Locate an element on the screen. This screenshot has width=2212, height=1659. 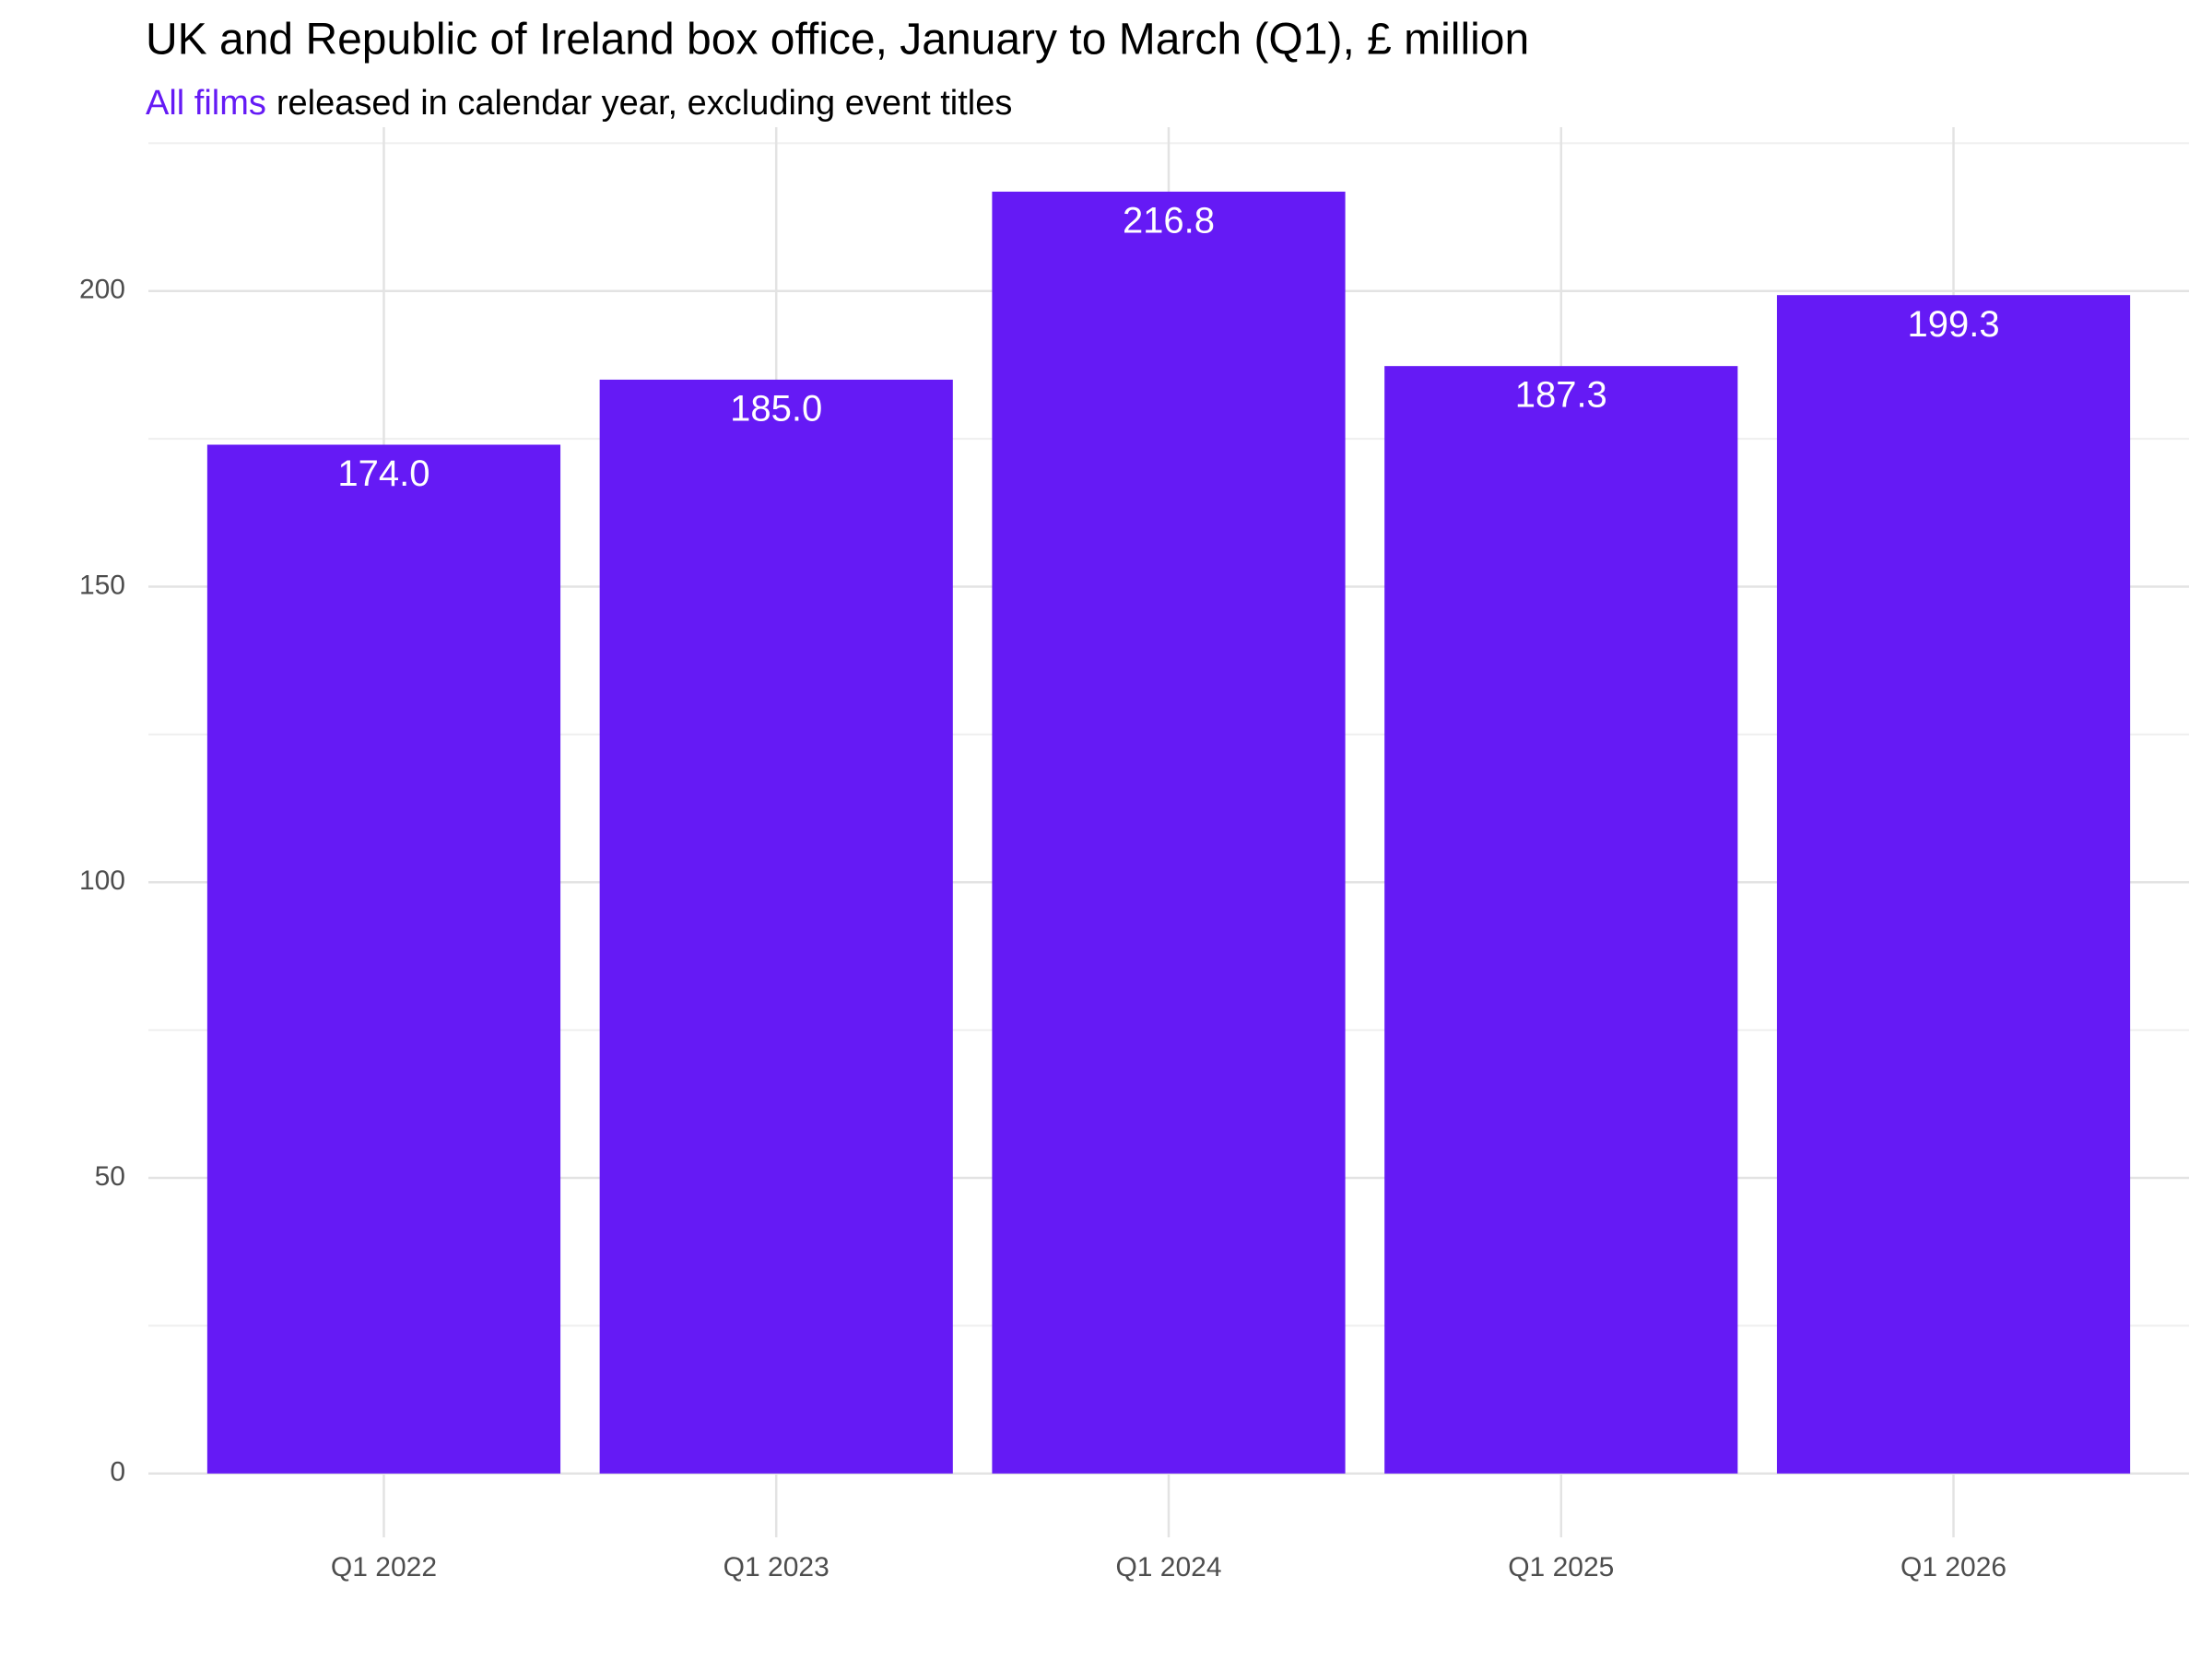
subtitle-highlight: All films is located at coordinates (206, 103).